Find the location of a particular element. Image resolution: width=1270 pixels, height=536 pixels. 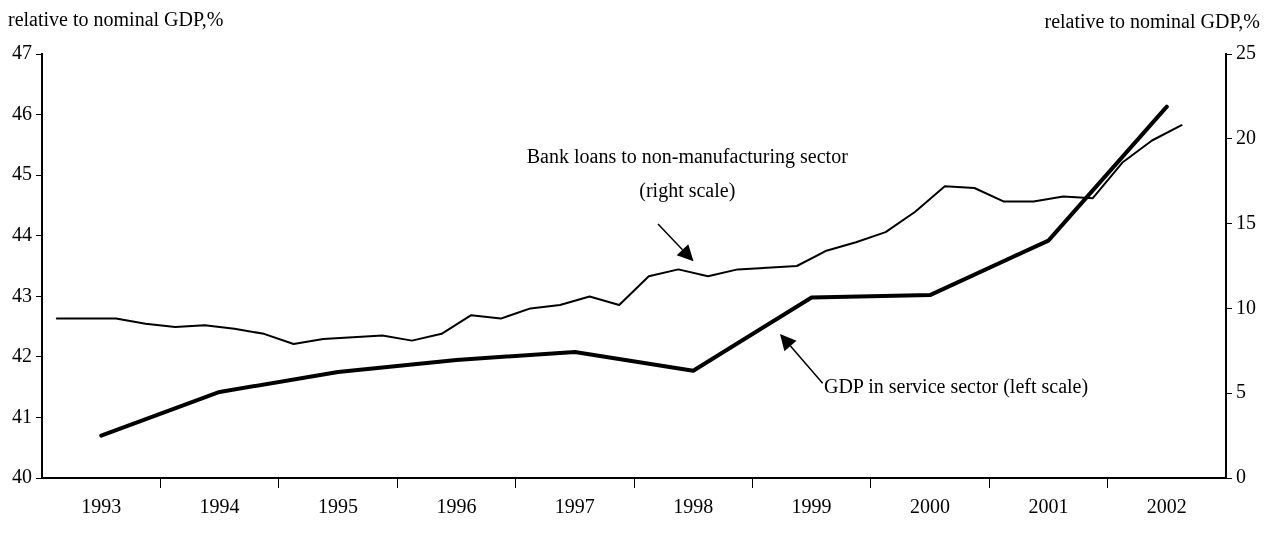

y2-tick-label: 15 is located at coordinates (1246, 221).